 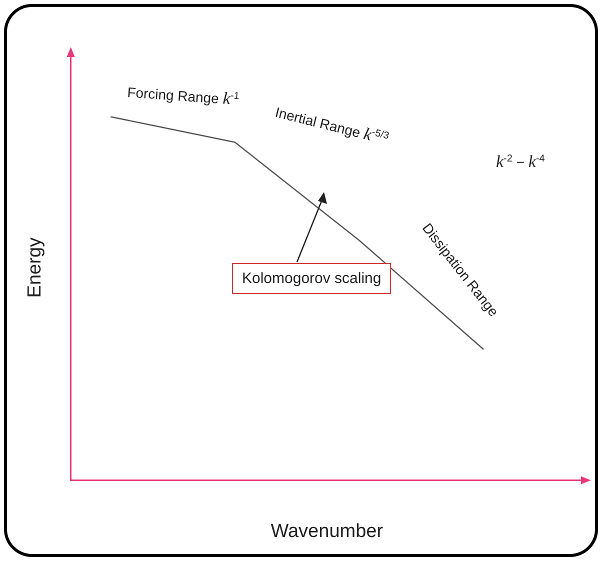 What do you see at coordinates (35, 267) in the screenshot?
I see `y-axis-title: Energy` at bounding box center [35, 267].